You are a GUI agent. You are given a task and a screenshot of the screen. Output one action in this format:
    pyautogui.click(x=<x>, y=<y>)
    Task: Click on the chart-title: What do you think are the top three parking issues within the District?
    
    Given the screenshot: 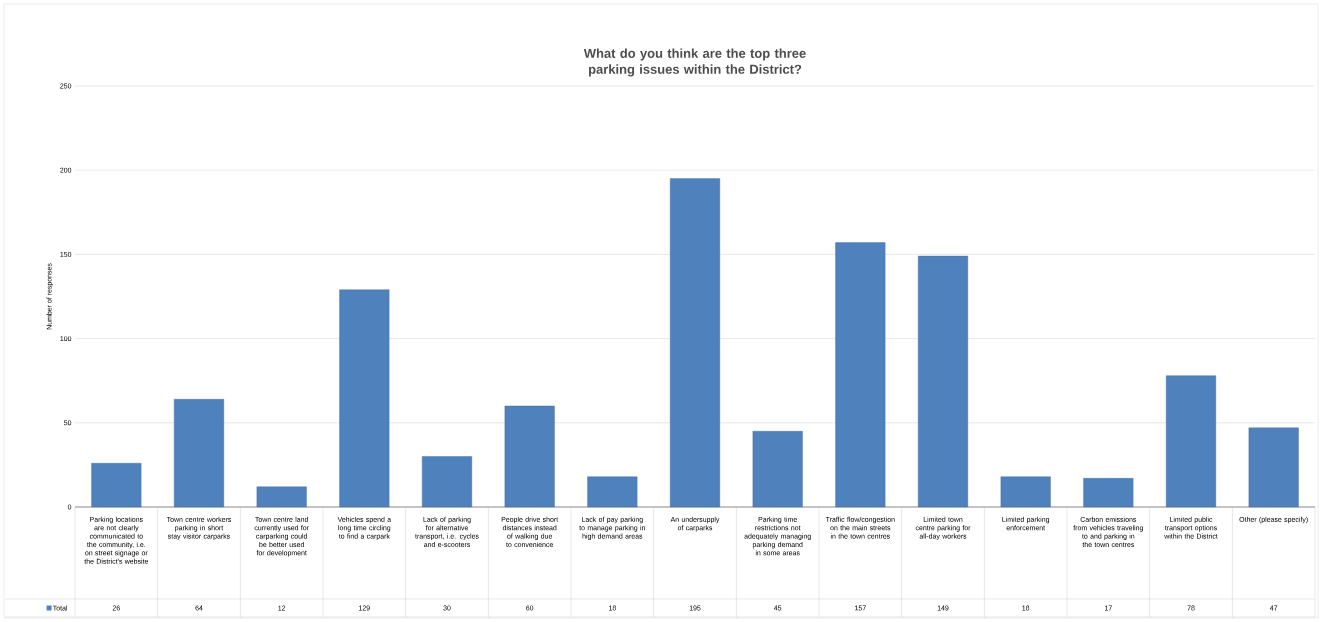 What is the action you would take?
    pyautogui.click(x=694, y=62)
    